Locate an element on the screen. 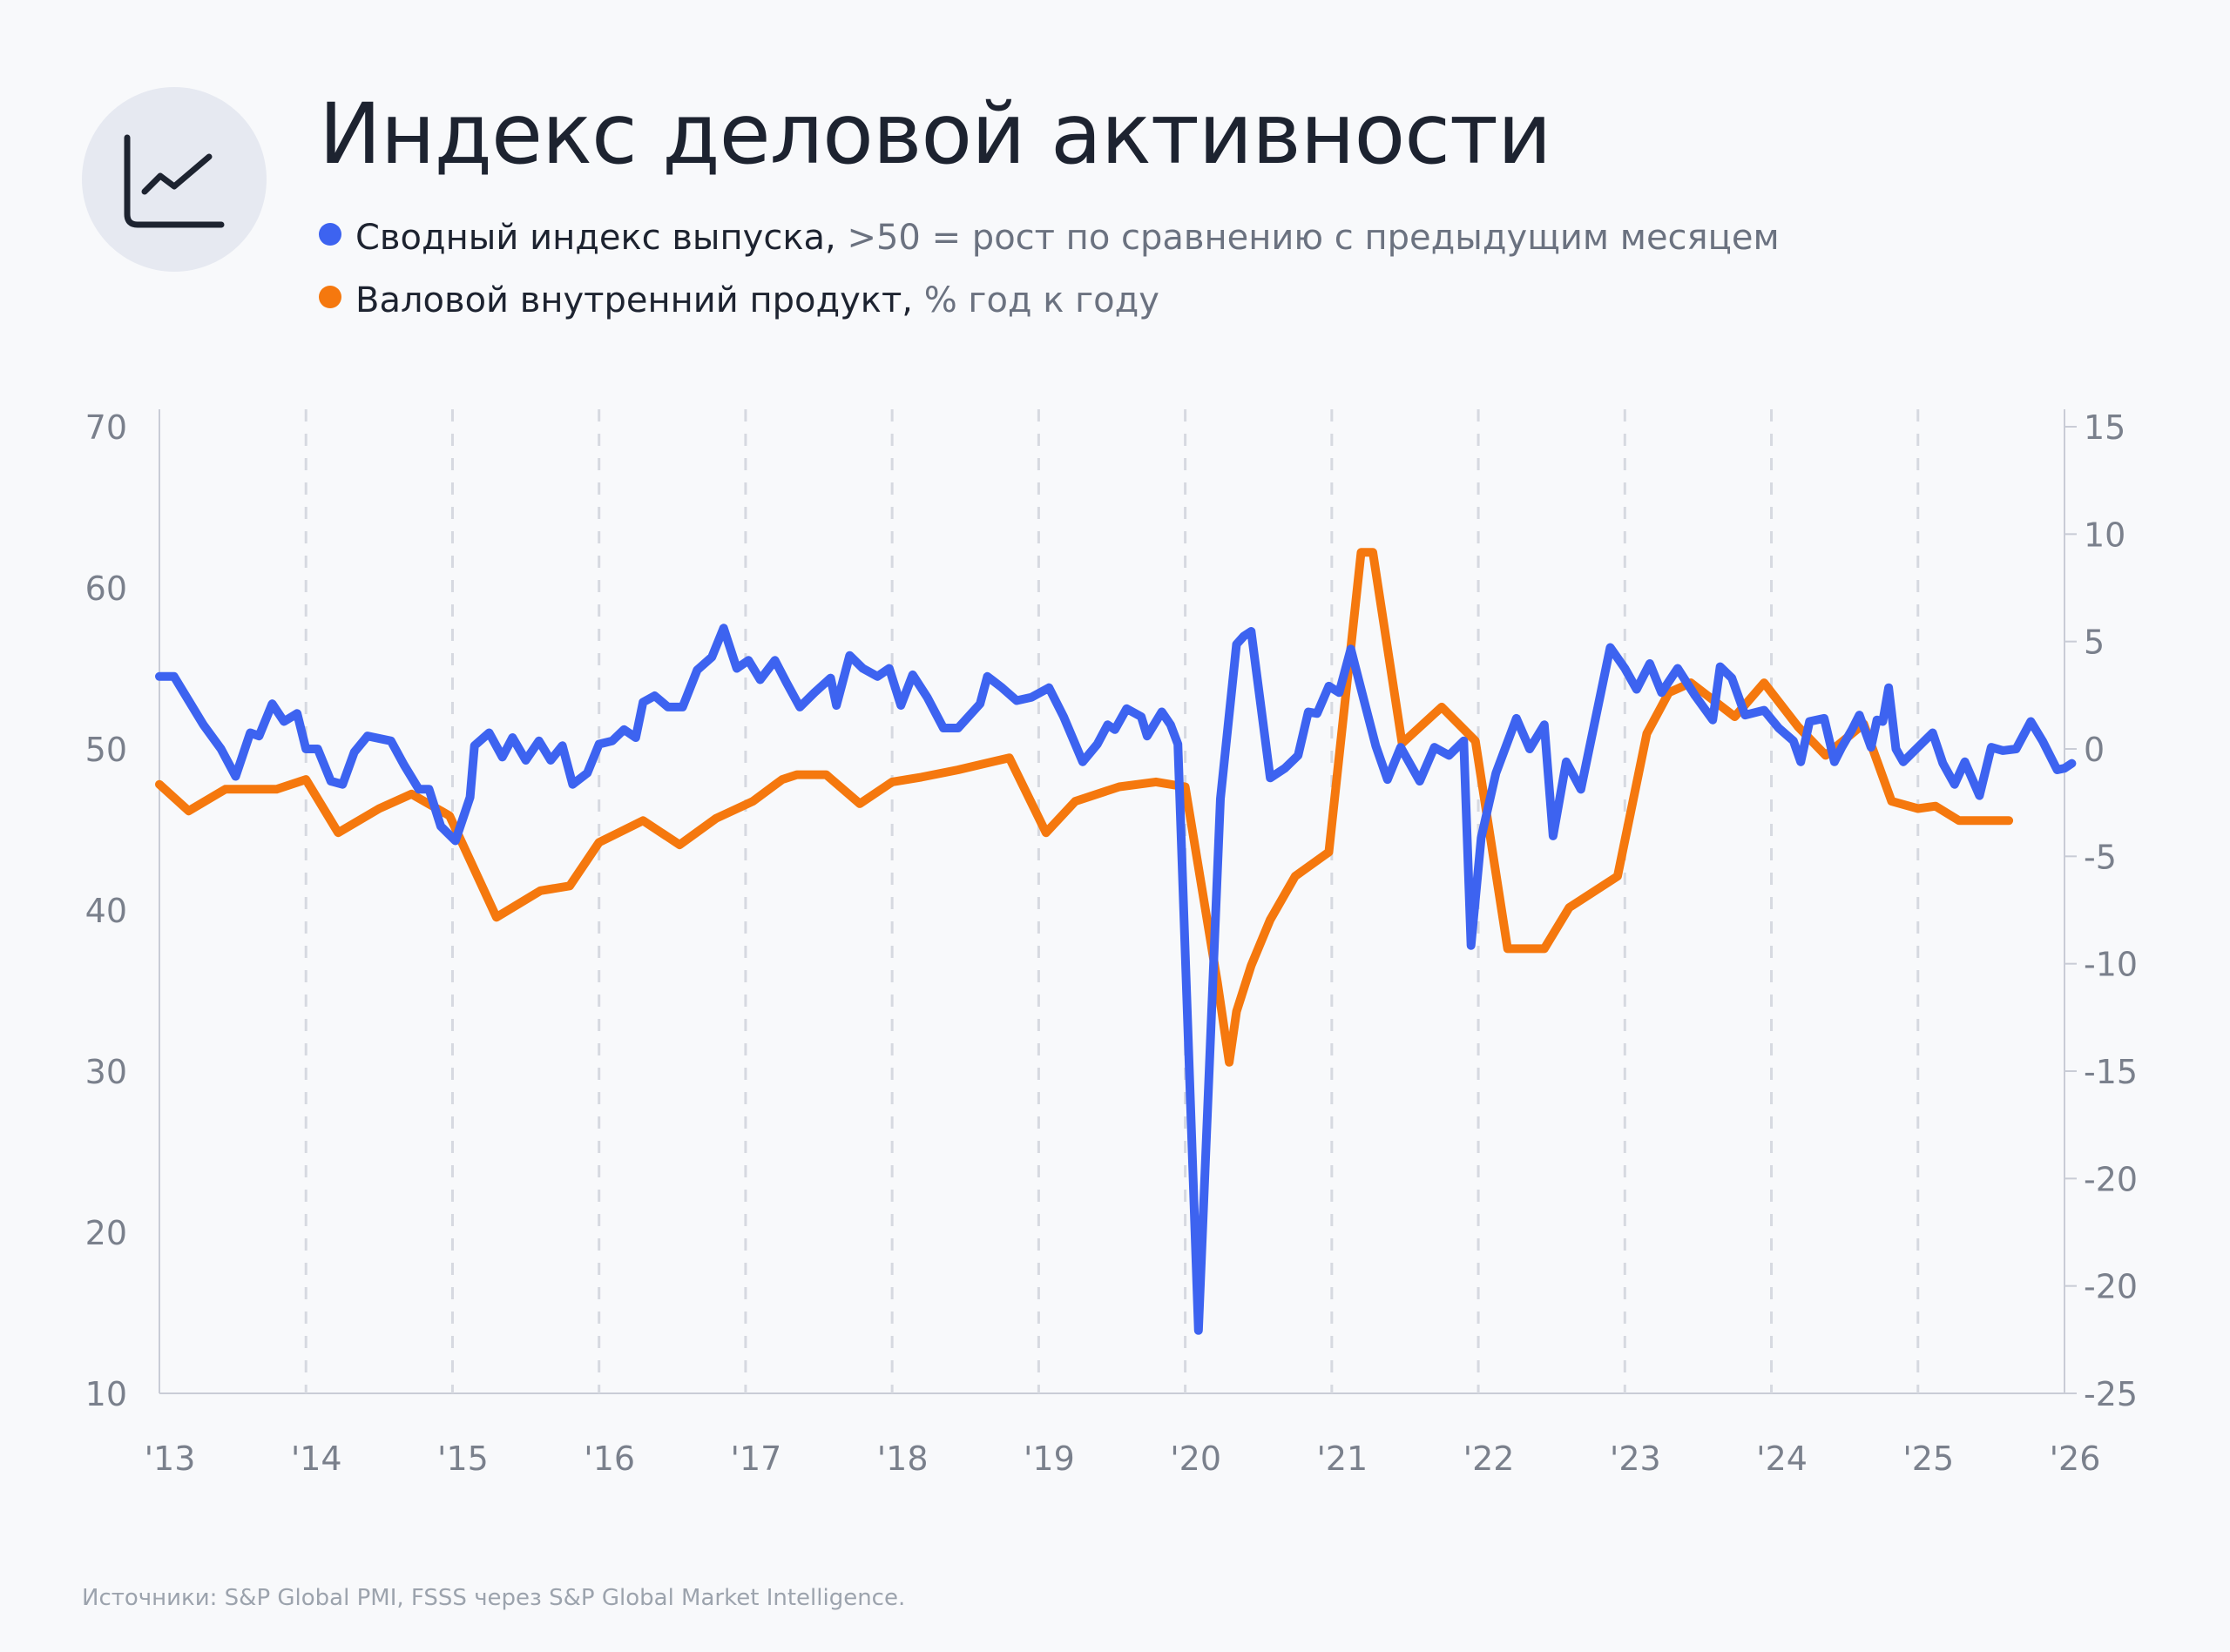  x-tick-label: '22 is located at coordinates (1489, 1459).